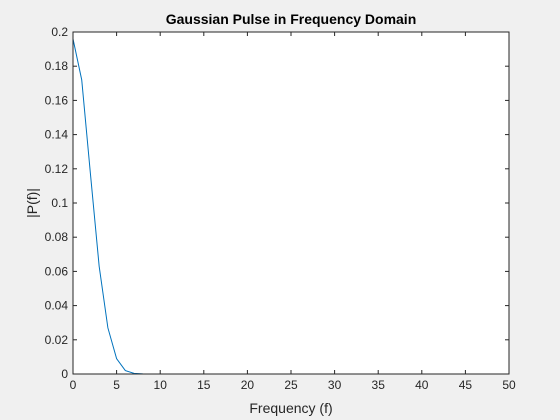 The height and width of the screenshot is (420, 560). Describe the element at coordinates (204, 385) in the screenshot. I see `x-tick-label: 15` at that location.